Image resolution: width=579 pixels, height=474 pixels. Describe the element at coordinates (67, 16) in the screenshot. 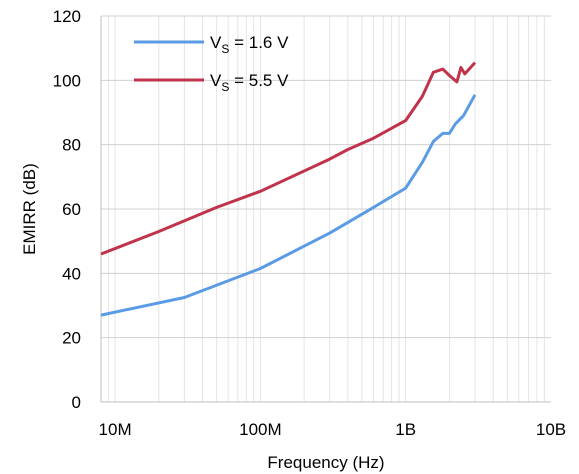

I see `y-tick-label: 120` at that location.